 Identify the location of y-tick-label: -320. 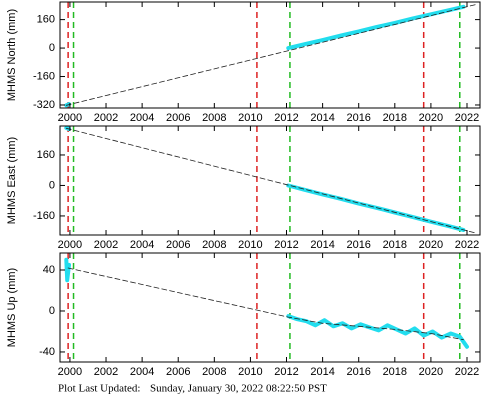
(44, 105).